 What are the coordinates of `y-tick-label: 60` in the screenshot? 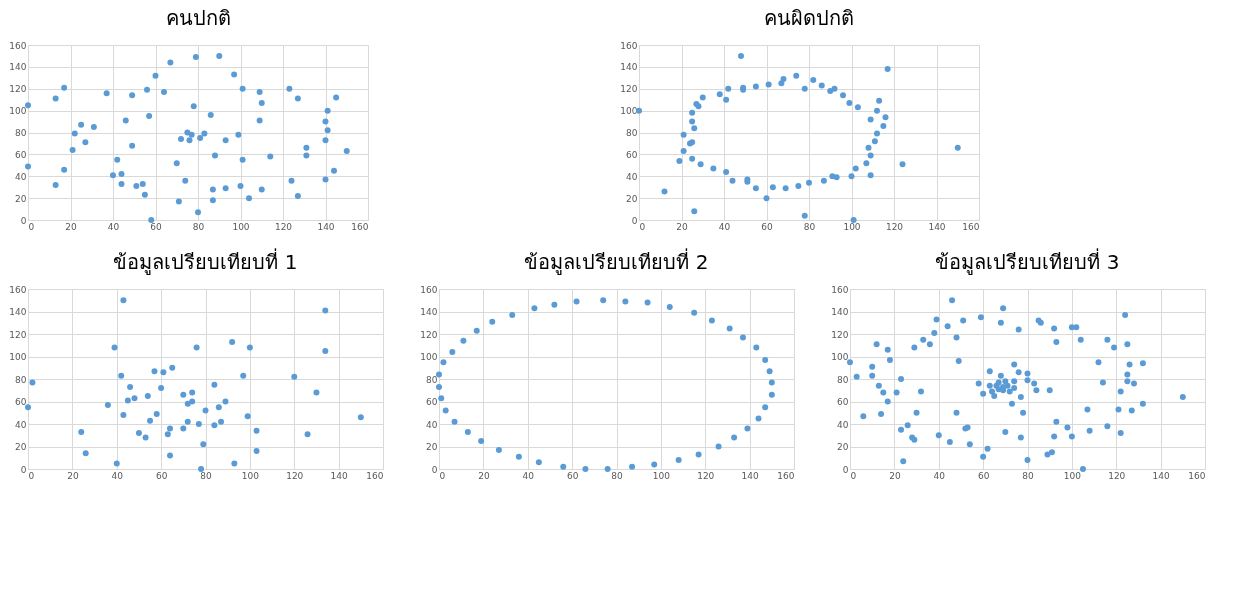 It's located at (632, 154).